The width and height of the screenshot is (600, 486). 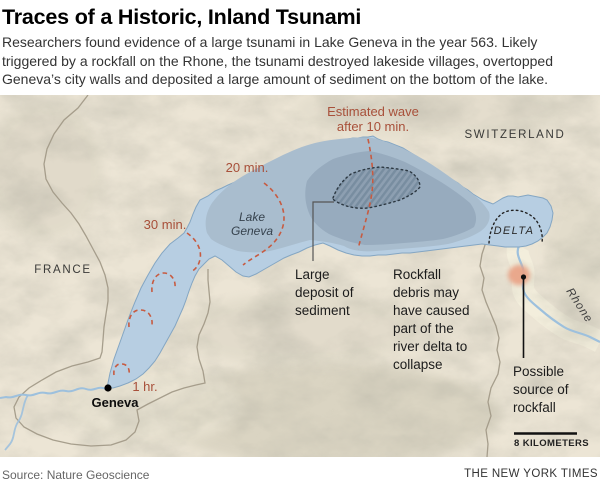 What do you see at coordinates (252, 217) in the screenshot?
I see `label-lake-line1: Lake` at bounding box center [252, 217].